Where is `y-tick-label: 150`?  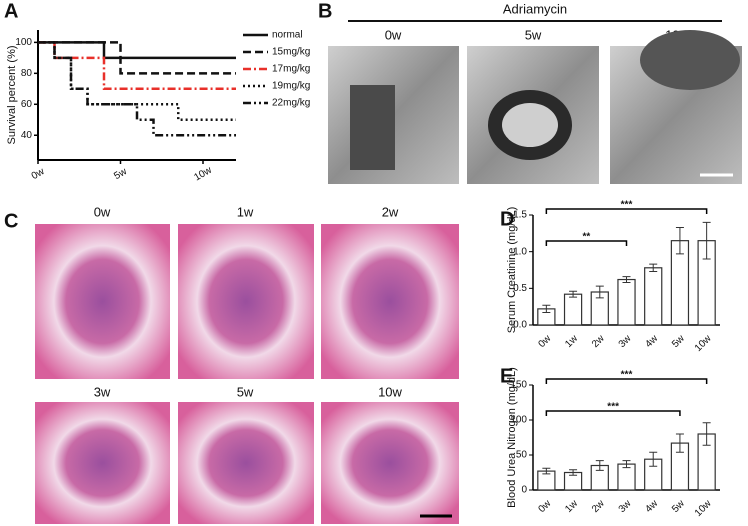
y-tick-label: 150 is located at coordinates (518, 385).